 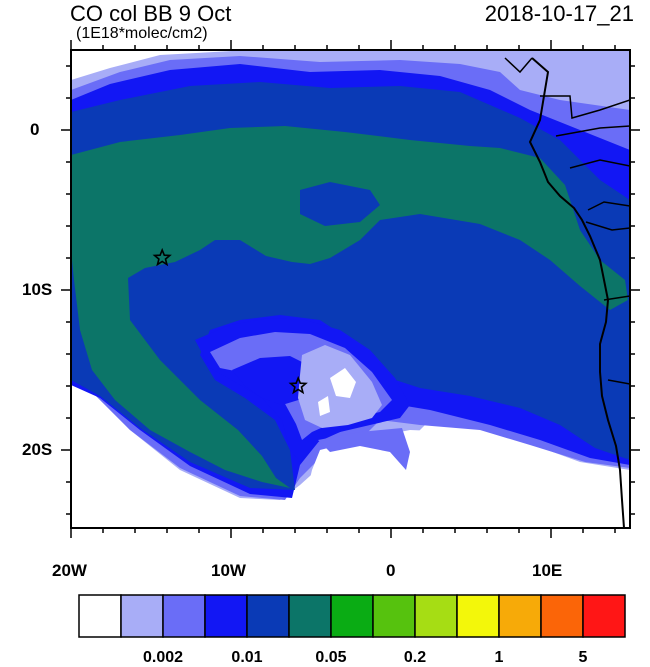 I want to click on vortex-core-dark, so click(x=275, y=380).